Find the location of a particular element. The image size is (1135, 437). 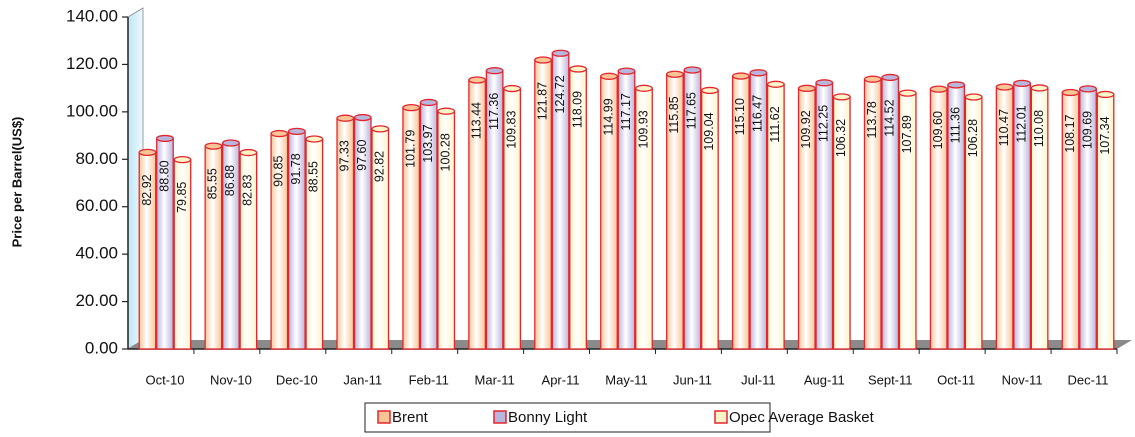

value-label: 82.92 is located at coordinates (147, 189).